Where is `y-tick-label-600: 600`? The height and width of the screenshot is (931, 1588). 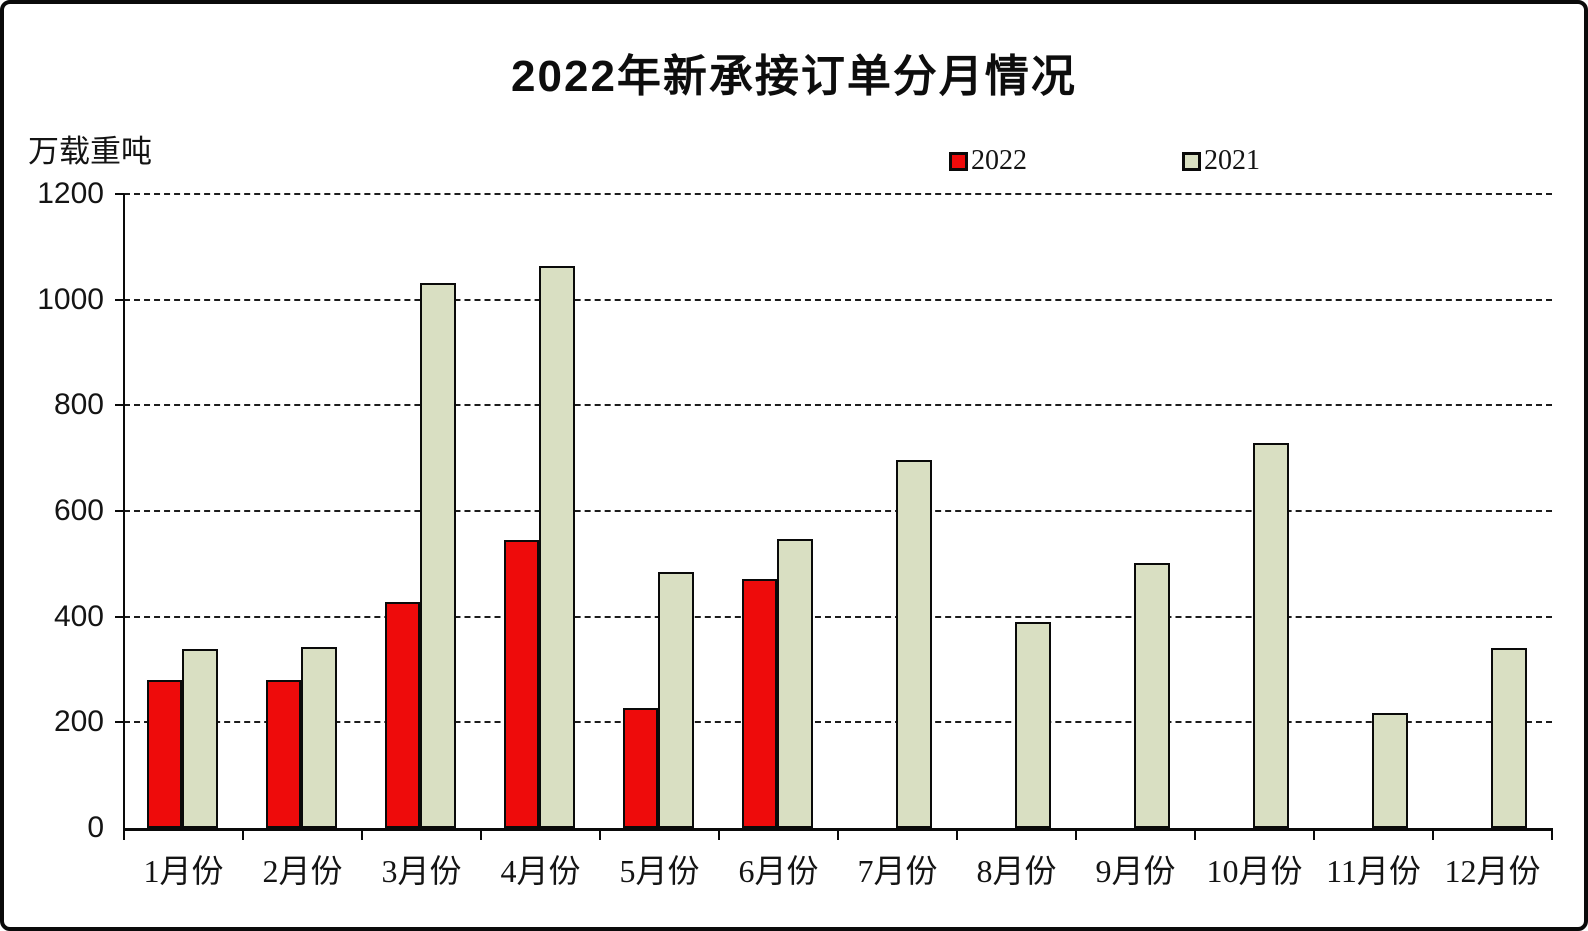
y-tick-label-600: 600 is located at coordinates (78, 510).